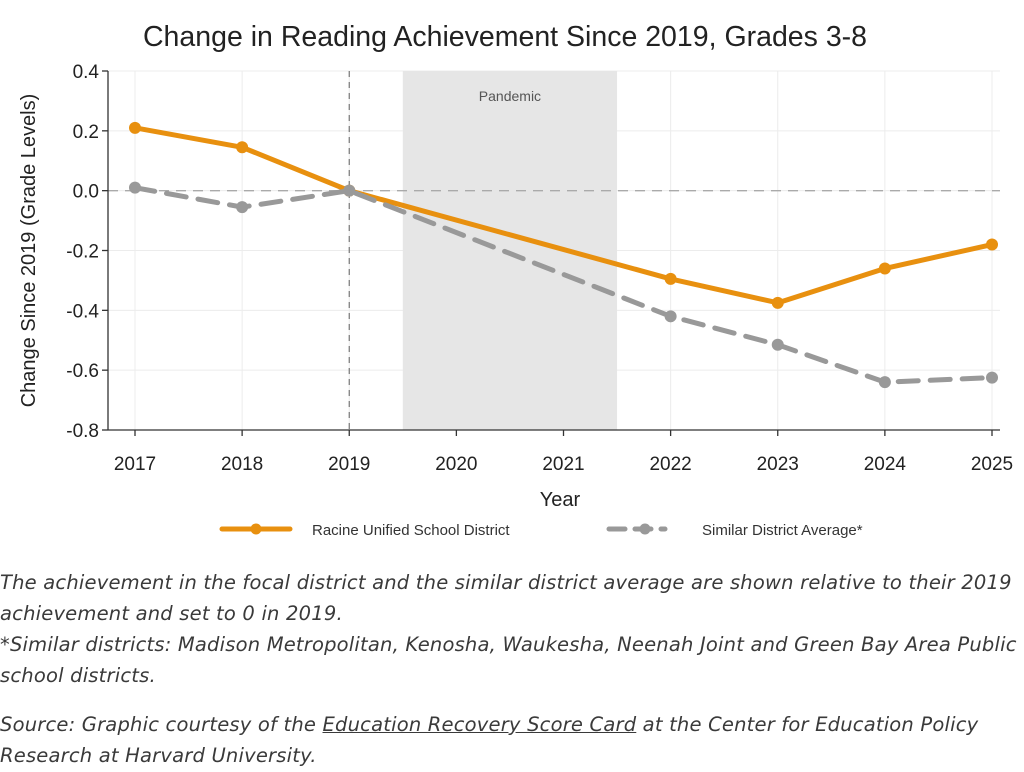  I want to click on y-tick-label: 0.2, so click(86, 132).